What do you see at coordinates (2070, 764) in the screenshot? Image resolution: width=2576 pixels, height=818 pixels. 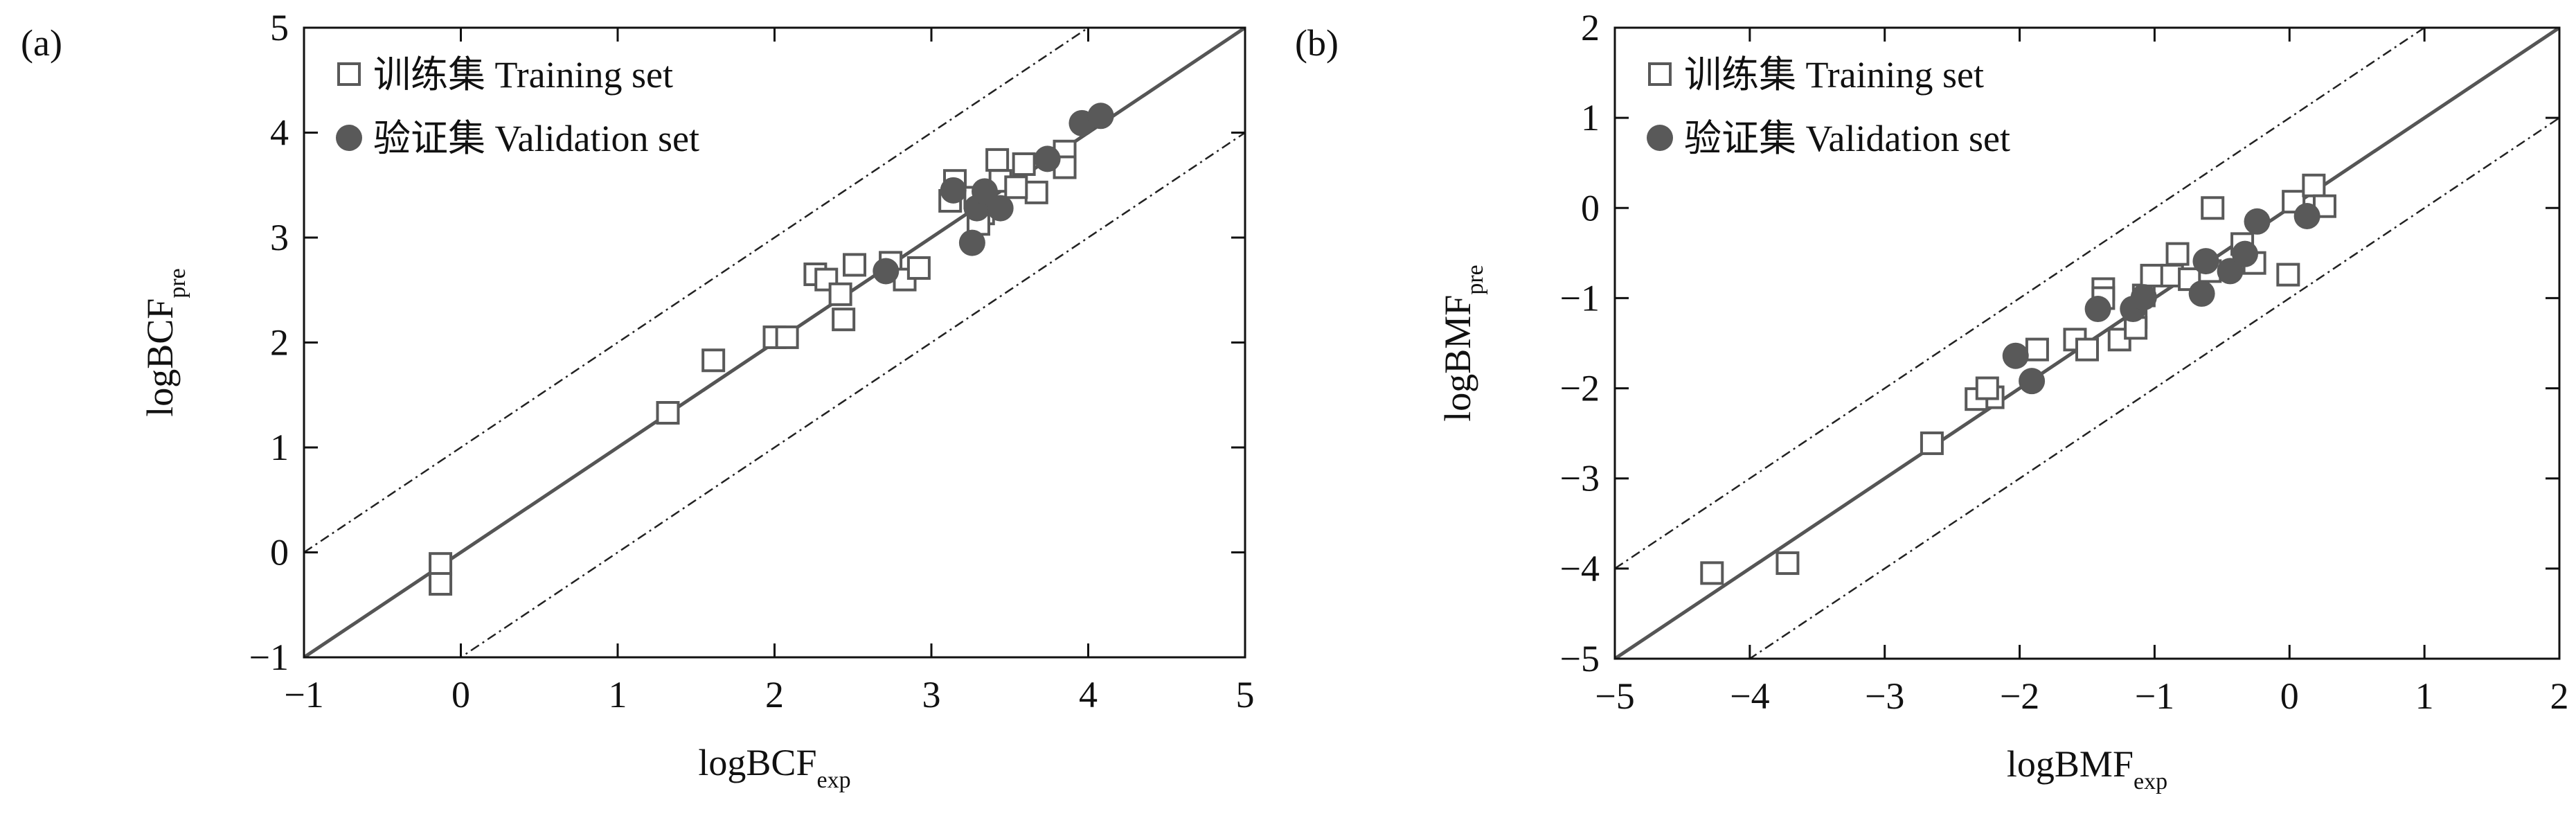 I see `x-axis-label-main: logBMF` at bounding box center [2070, 764].